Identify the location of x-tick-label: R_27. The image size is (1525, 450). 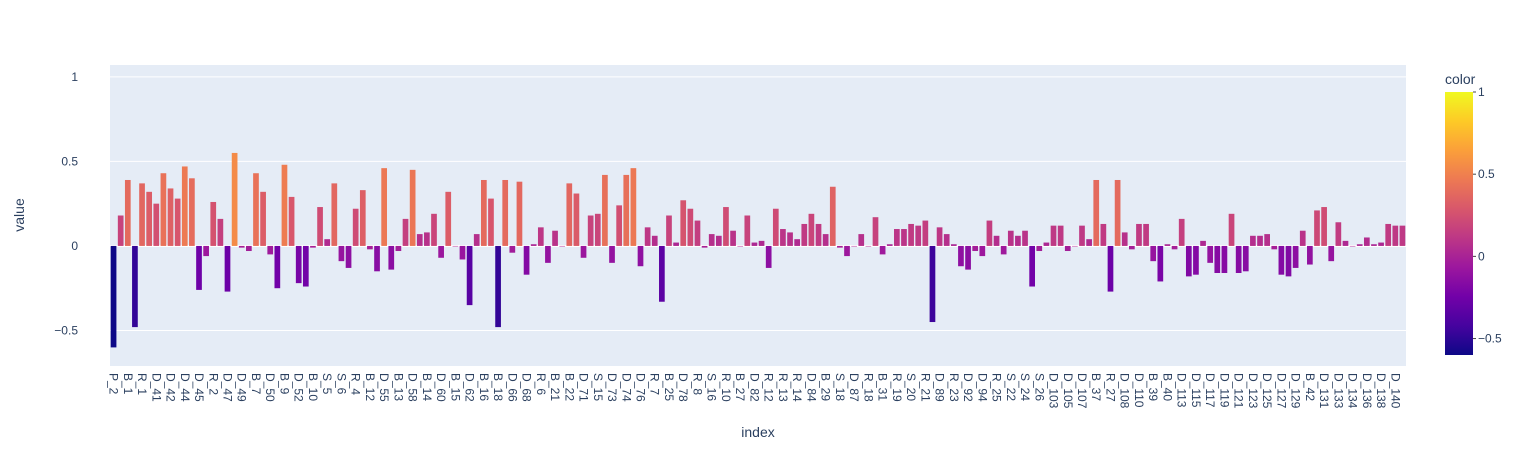
(1110, 387).